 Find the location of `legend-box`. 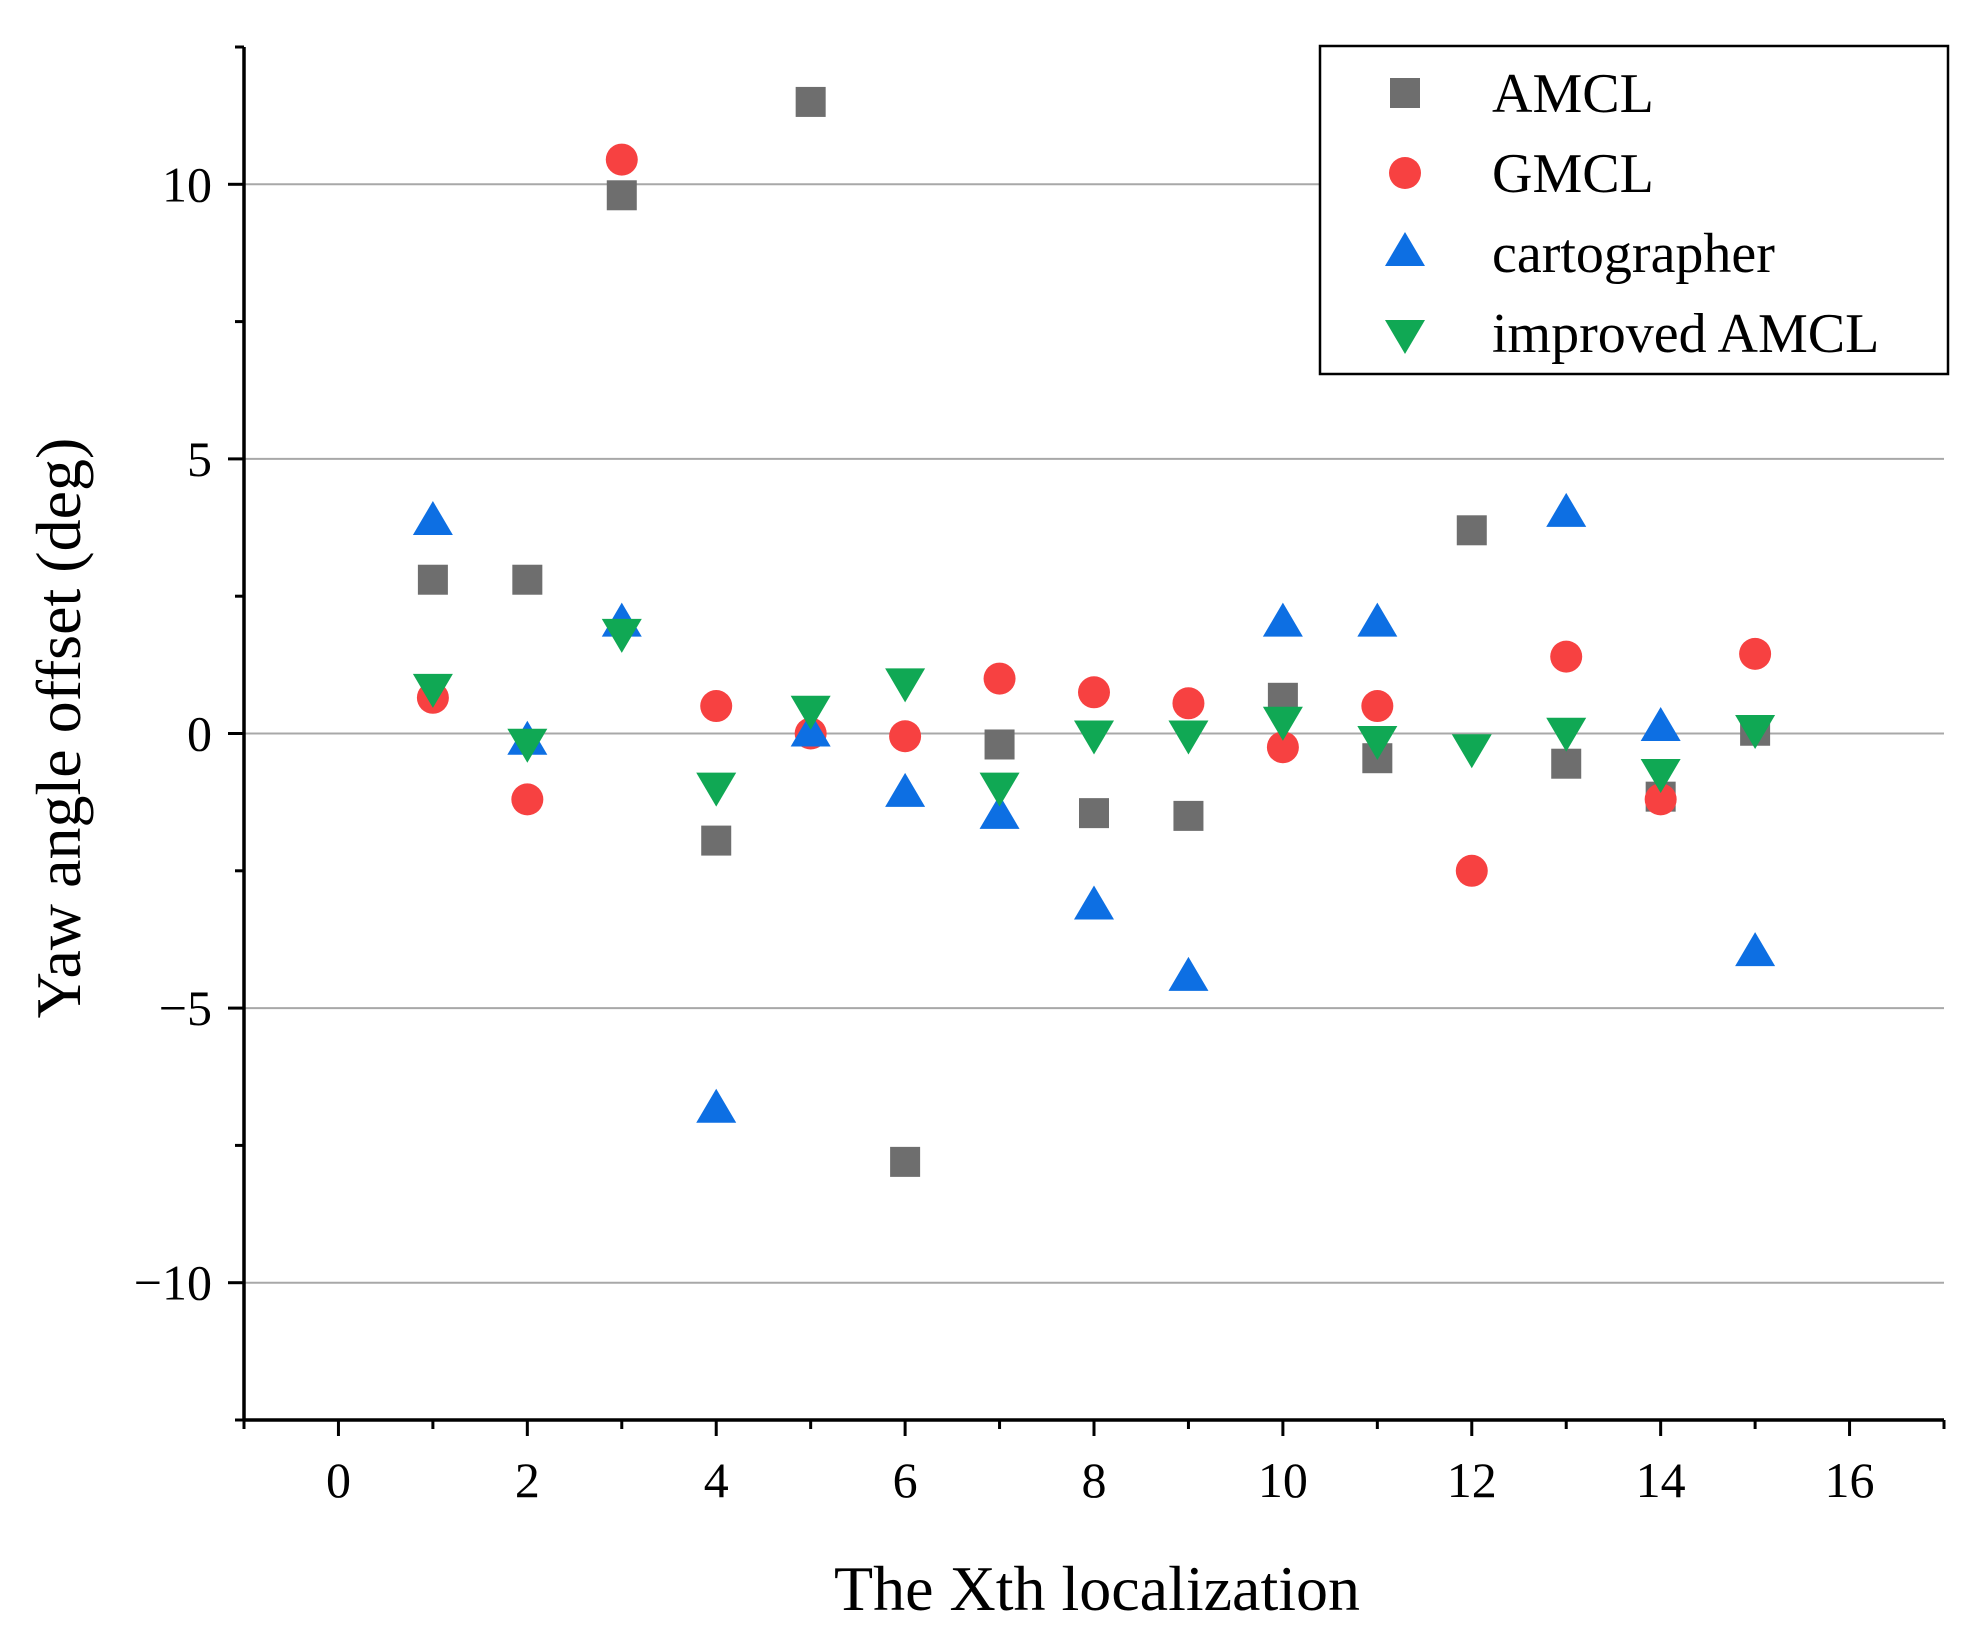

legend-box is located at coordinates (1634, 210).